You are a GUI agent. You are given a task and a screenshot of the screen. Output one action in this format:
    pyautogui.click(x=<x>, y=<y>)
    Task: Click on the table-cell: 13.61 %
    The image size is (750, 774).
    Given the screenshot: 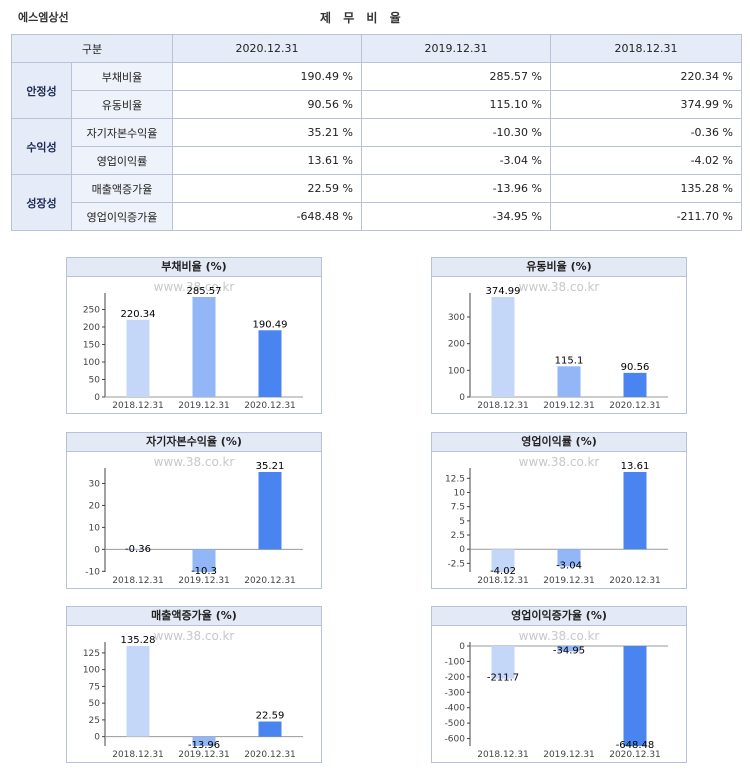 What is the action you would take?
    pyautogui.click(x=267, y=160)
    